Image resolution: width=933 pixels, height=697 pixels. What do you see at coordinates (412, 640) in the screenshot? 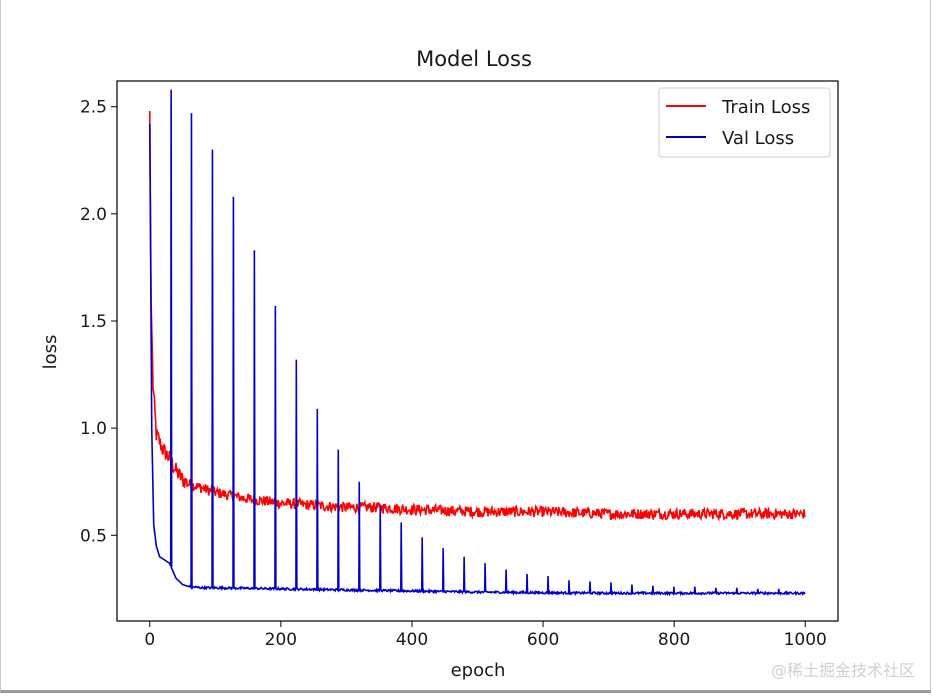
I see `x-tick-label: 400` at bounding box center [412, 640].